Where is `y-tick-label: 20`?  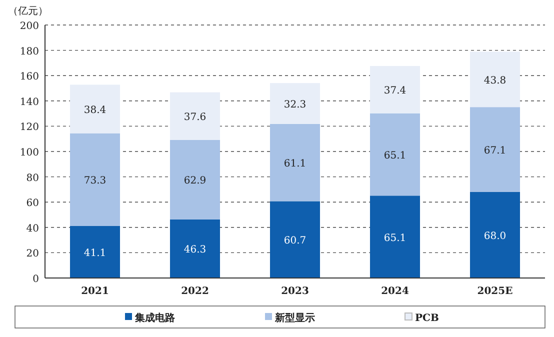 y-tick-label: 20 is located at coordinates (32, 254).